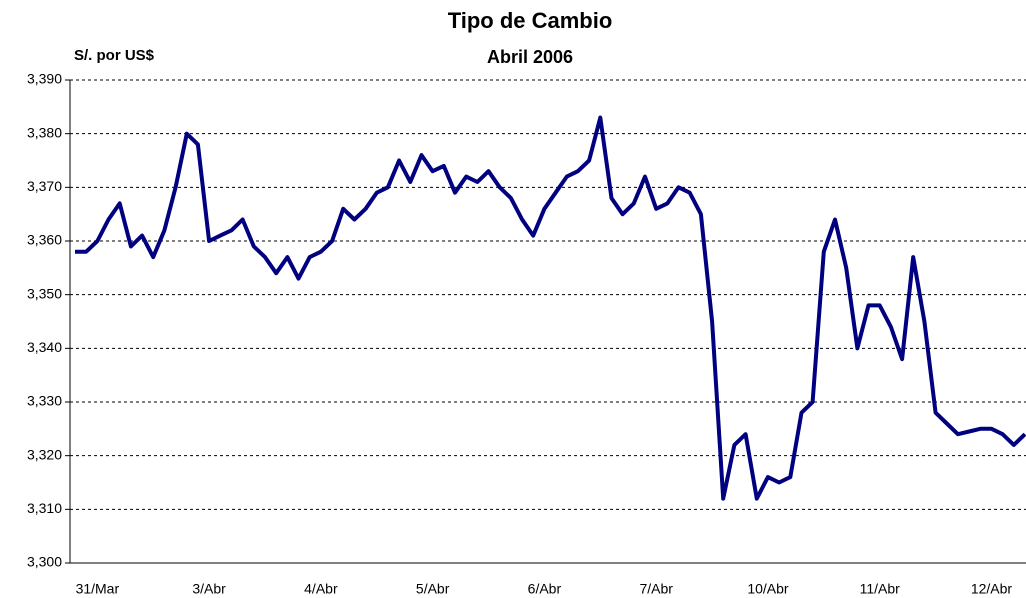 Image resolution: width=1026 pixels, height=598 pixels. What do you see at coordinates (44, 240) in the screenshot?
I see `y-tick-label: 3,360` at bounding box center [44, 240].